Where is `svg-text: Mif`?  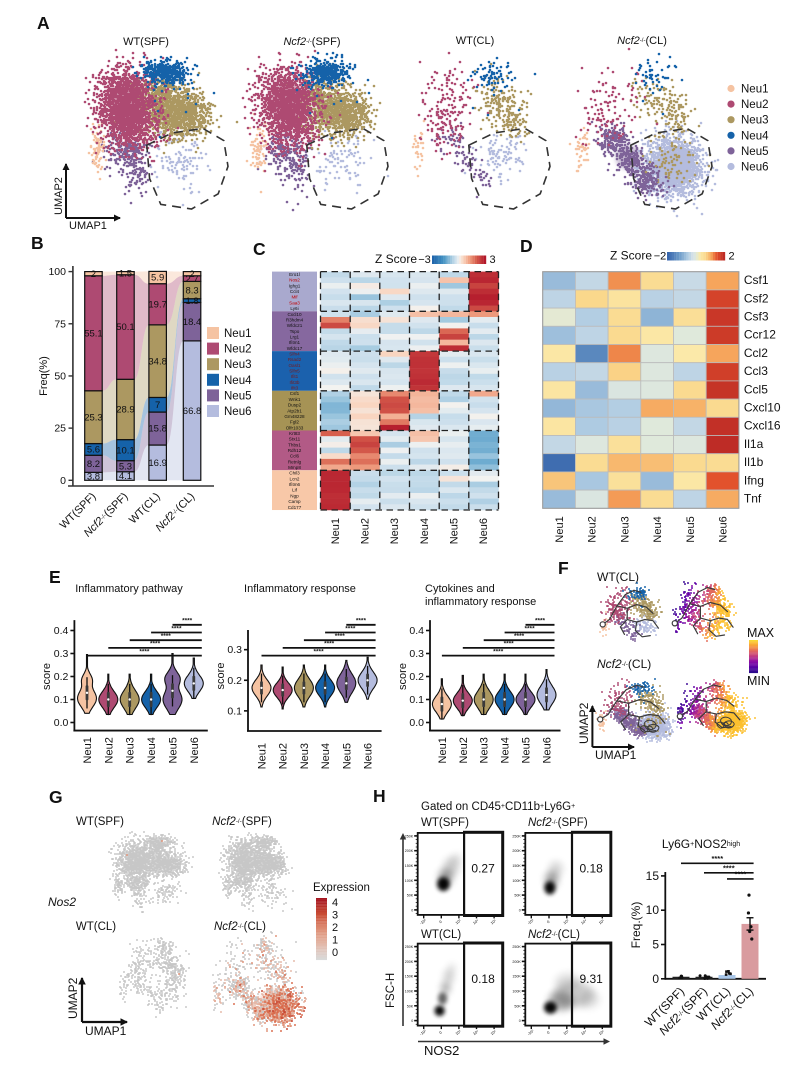
svg-text: Mif is located at coordinates (294, 297).